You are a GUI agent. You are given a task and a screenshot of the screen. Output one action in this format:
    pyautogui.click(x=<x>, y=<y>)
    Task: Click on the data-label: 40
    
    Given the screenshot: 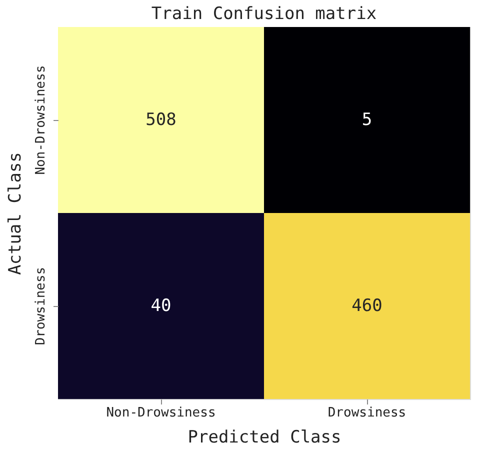 What is the action you would take?
    pyautogui.click(x=161, y=306)
    